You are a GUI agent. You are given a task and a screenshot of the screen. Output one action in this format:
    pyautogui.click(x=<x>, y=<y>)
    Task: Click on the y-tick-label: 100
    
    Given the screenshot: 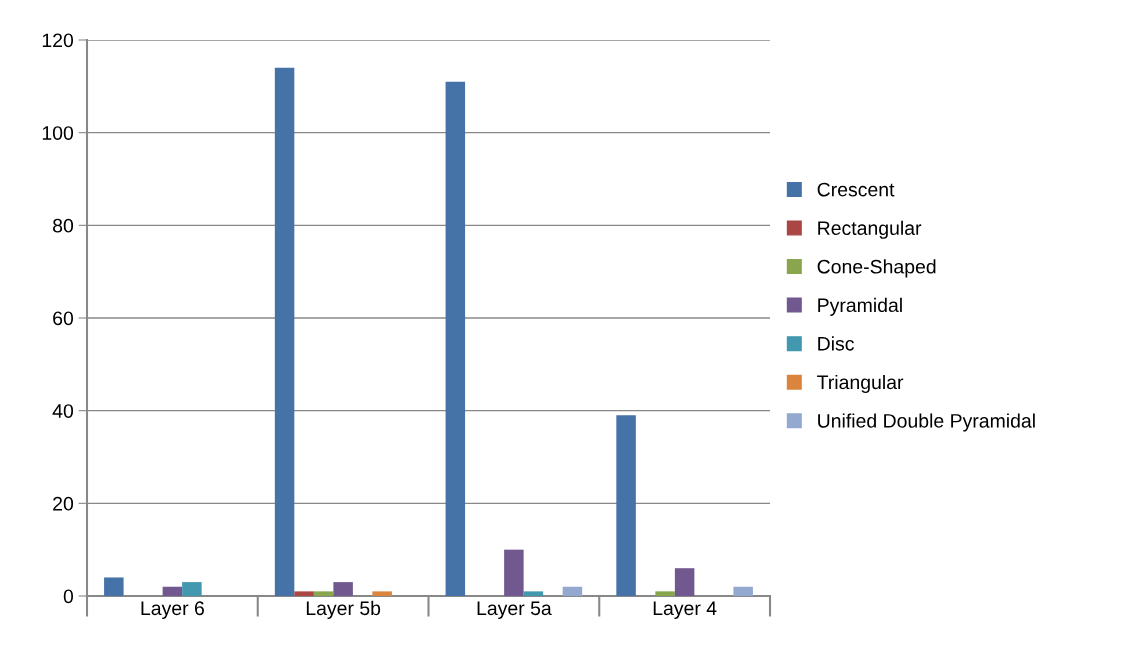 What is the action you would take?
    pyautogui.click(x=58, y=133)
    